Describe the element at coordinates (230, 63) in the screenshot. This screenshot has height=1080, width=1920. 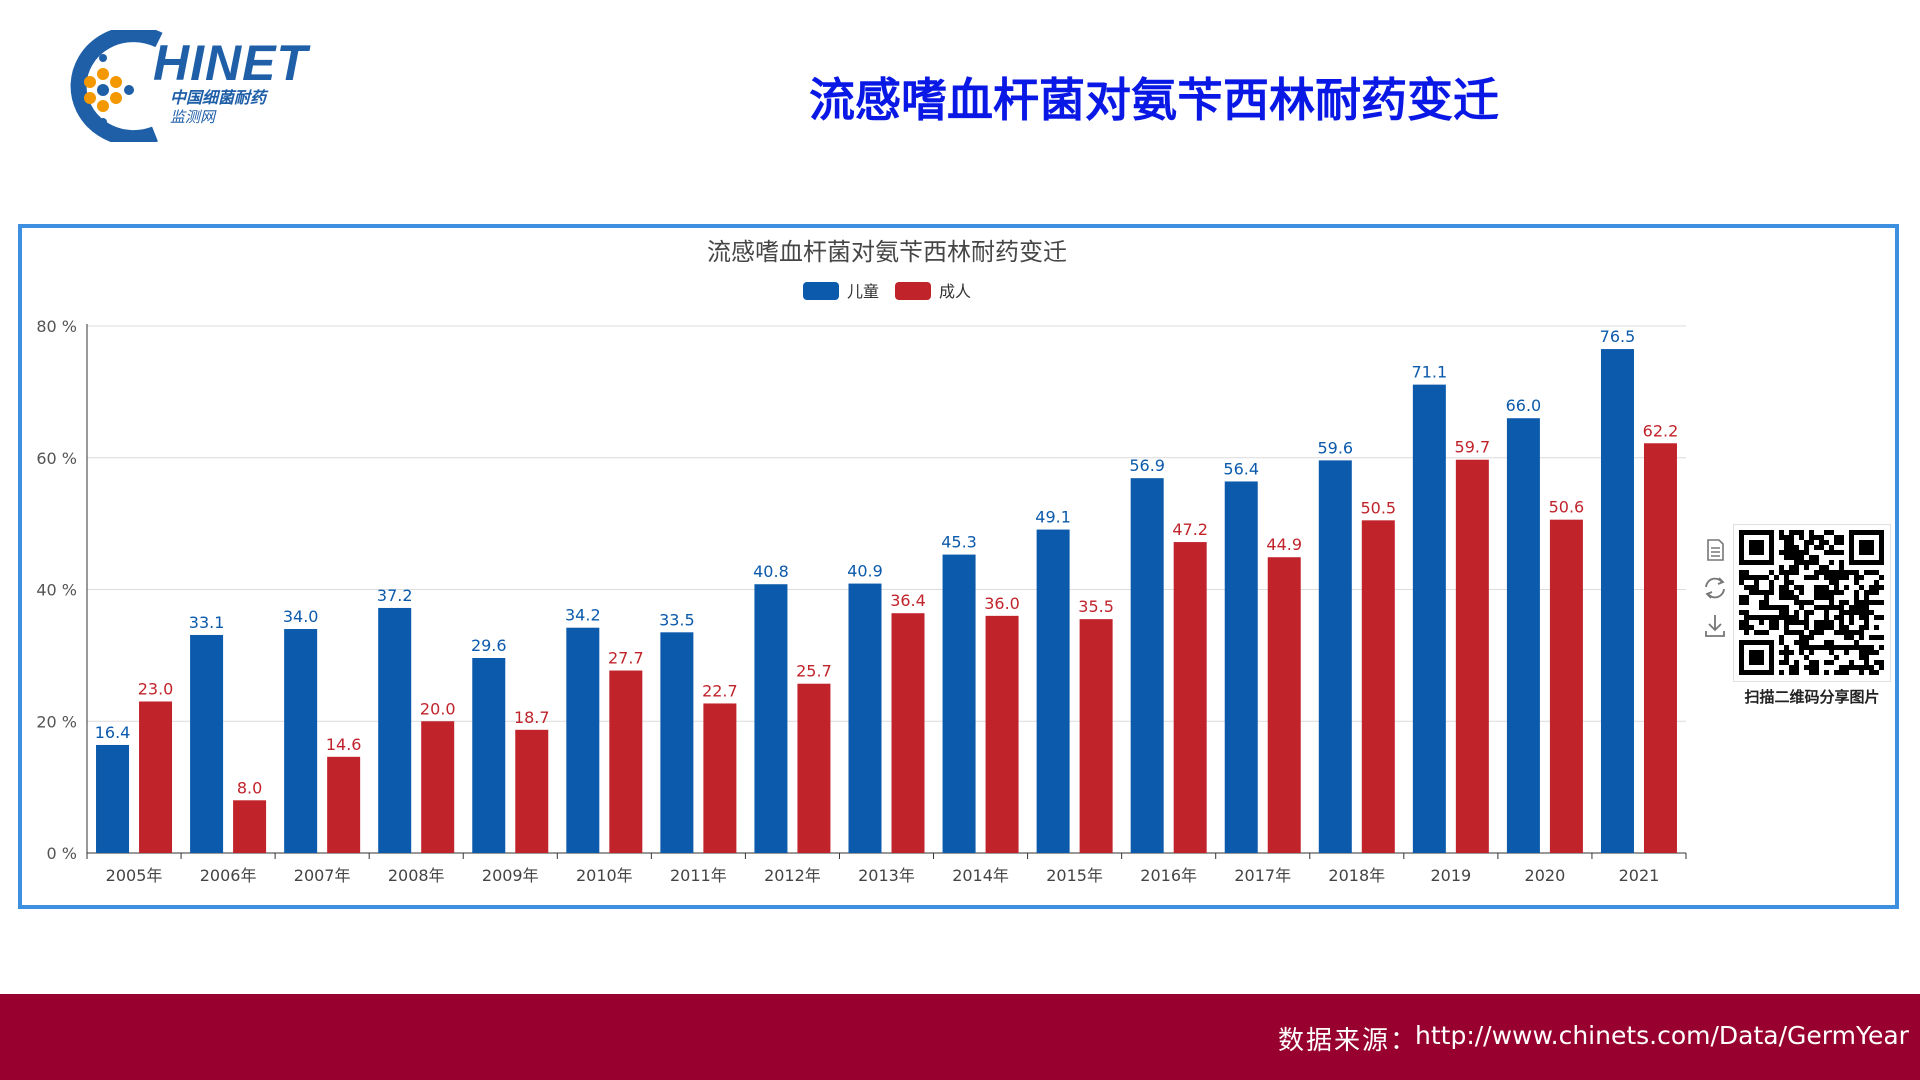
I see `logo-brand-text: HINET` at that location.